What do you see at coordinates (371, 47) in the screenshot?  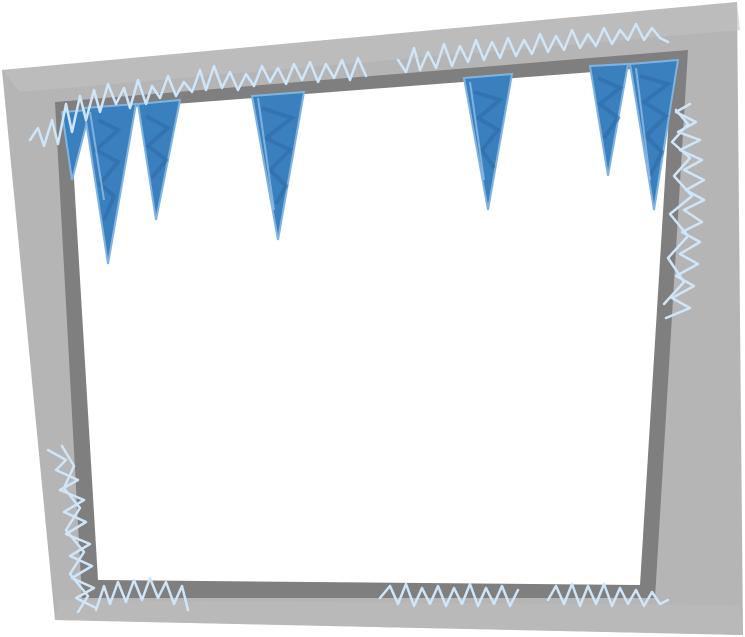 I see `frame-sheen` at bounding box center [371, 47].